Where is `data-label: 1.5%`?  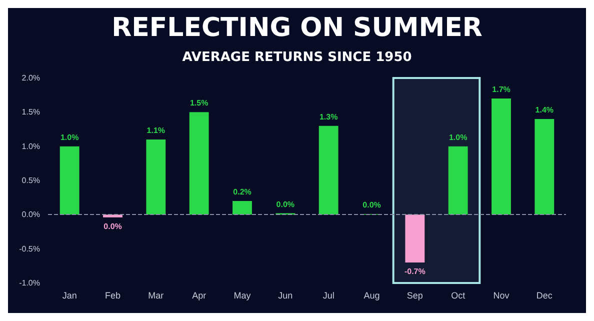
data-label: 1.5% is located at coordinates (199, 103).